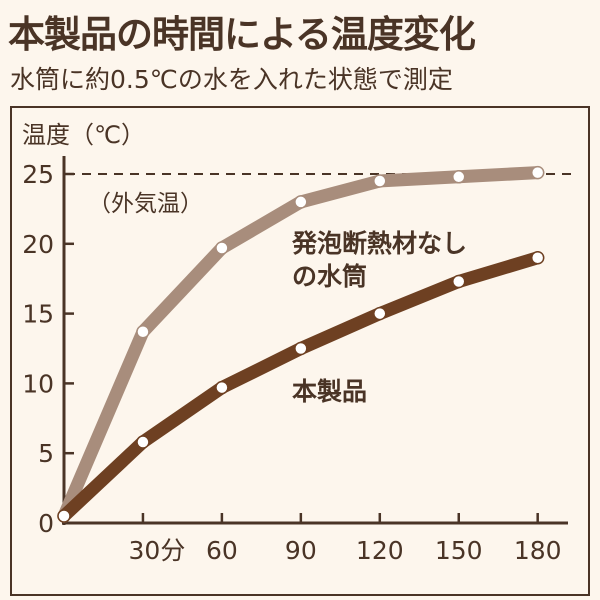  Describe the element at coordinates (379, 243) in the screenshot. I see `series-label: 発泡断熱材なし` at that location.